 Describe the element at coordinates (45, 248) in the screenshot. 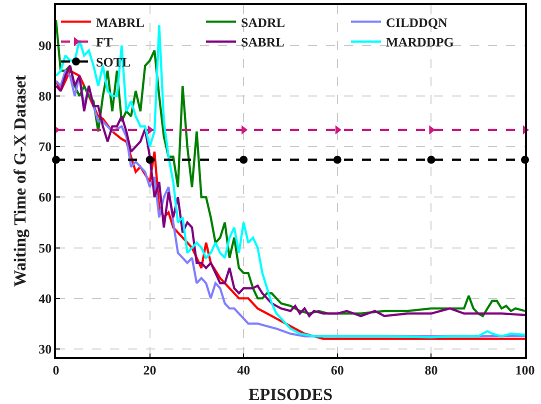

I see `y-tick-label: 50` at that location.